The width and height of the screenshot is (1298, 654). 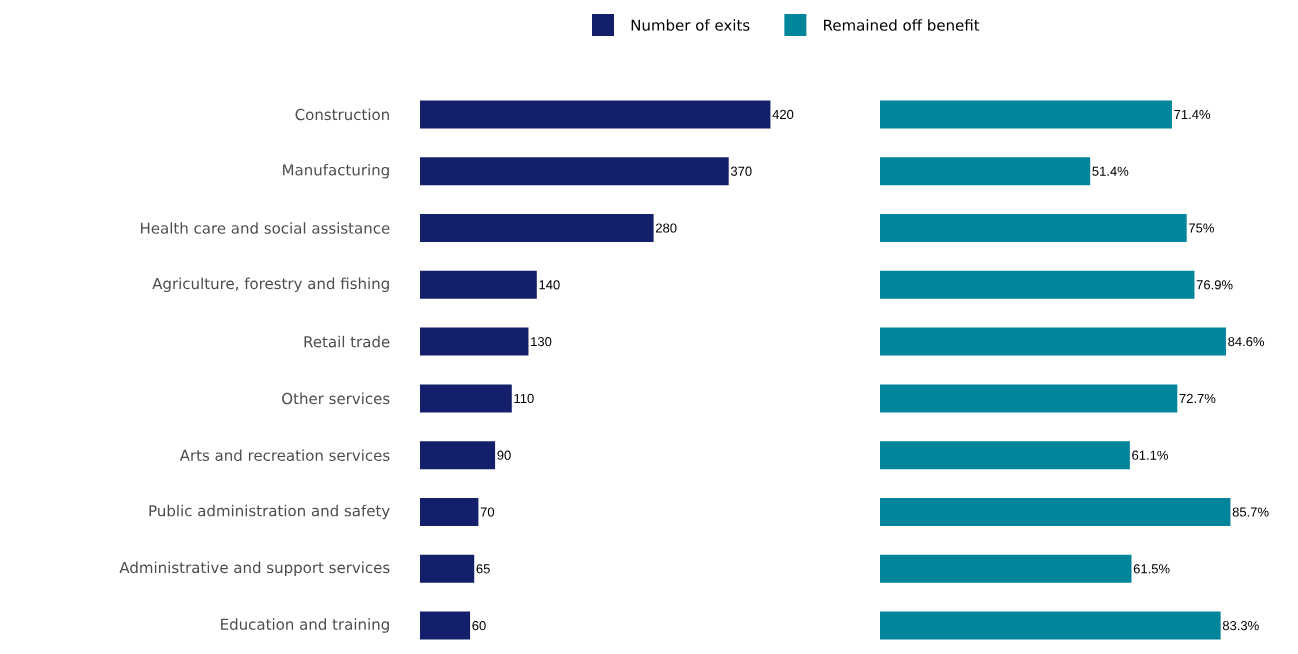 What do you see at coordinates (1151, 569) in the screenshot?
I see `data-label: 61.5%` at bounding box center [1151, 569].